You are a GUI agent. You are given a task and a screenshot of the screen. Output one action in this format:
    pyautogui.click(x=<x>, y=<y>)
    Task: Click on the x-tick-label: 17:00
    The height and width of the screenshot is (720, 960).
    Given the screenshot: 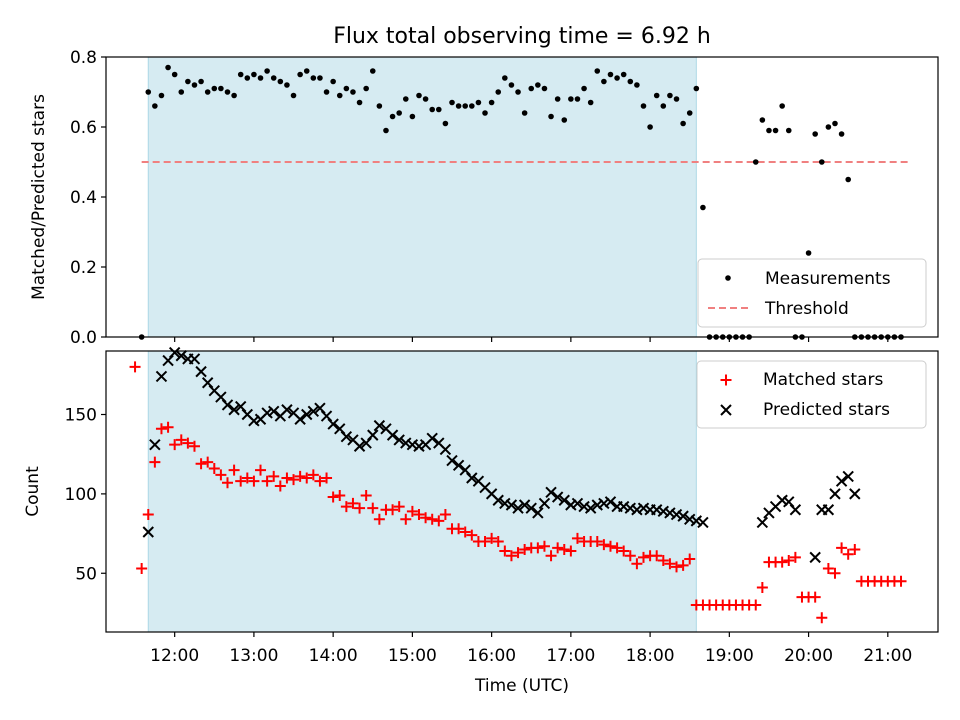 What is the action you would take?
    pyautogui.click(x=570, y=656)
    